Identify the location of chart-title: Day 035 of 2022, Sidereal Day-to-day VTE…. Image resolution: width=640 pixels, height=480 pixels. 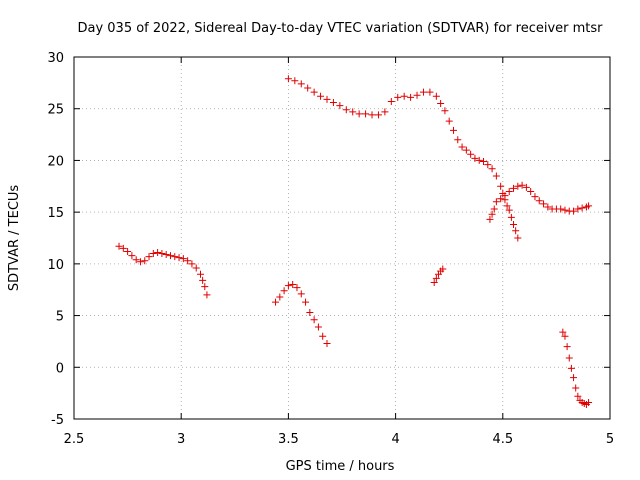
(340, 28).